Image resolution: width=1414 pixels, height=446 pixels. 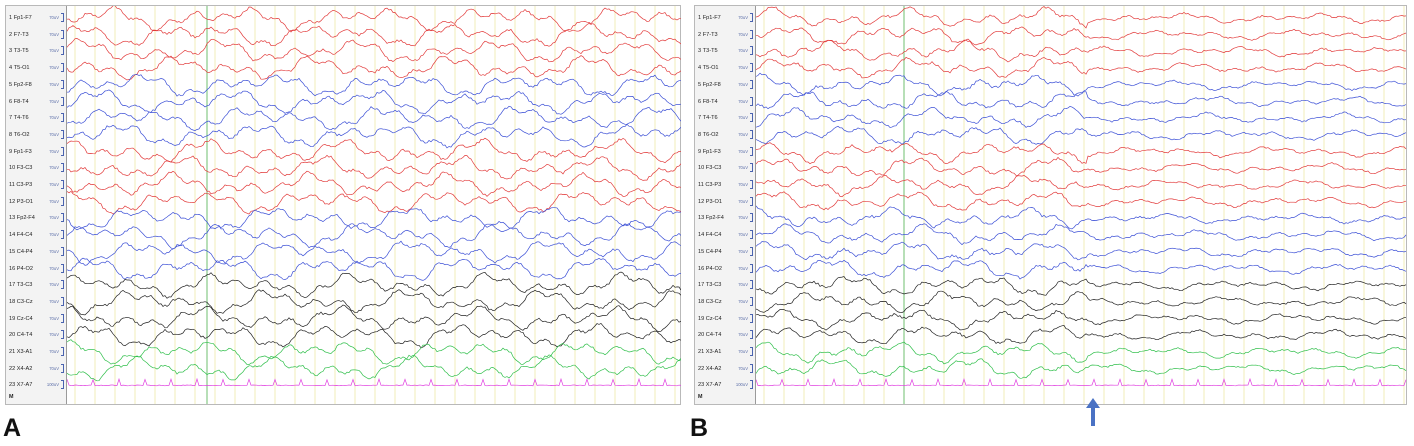 What do you see at coordinates (24, 301) in the screenshot?
I see `channel-label: C3-Cz` at bounding box center [24, 301].